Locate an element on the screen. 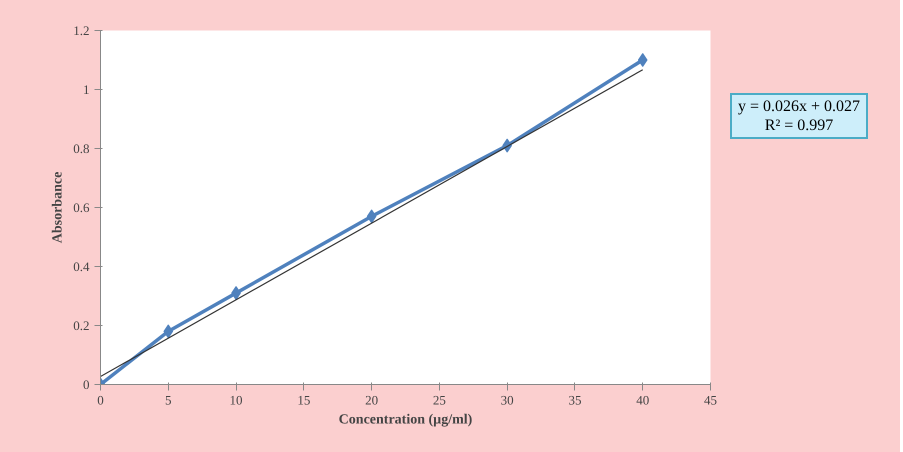 Image resolution: width=903 pixels, height=452 pixels. x-tick-label: 35 is located at coordinates (575, 400).